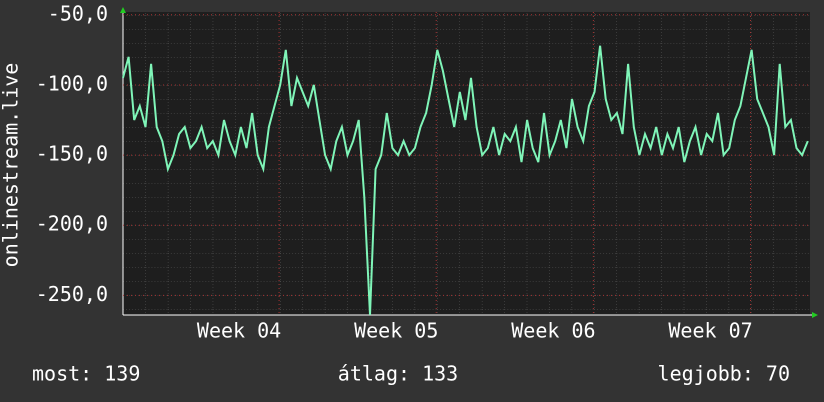 The width and height of the screenshot is (824, 402). Describe the element at coordinates (86, 374) in the screenshot. I see `footer-stat: most: 139` at that location.